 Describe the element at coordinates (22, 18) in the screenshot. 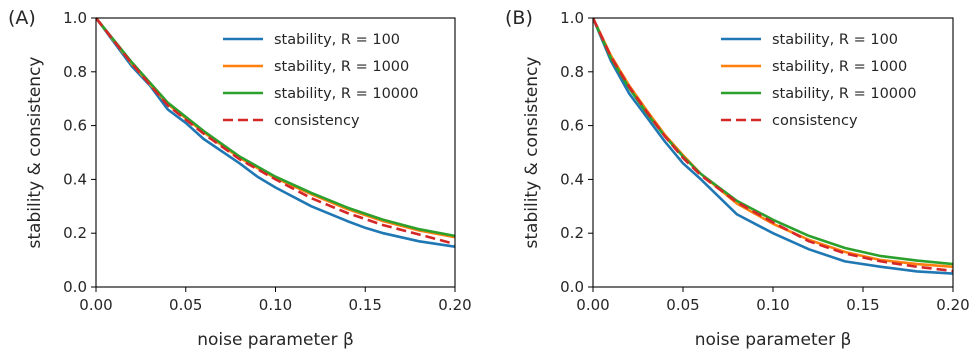

I see `panel-label: (A)` at that location.